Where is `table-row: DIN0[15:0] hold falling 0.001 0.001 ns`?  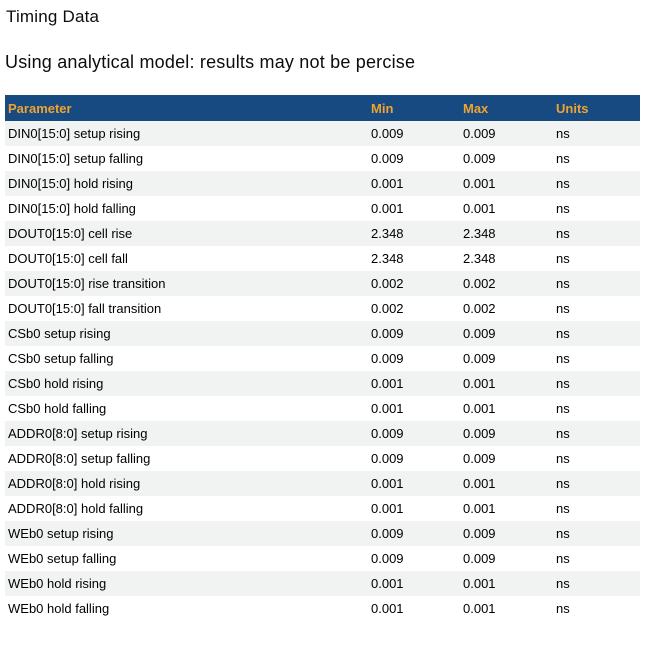 table-row: DIN0[15:0] hold falling 0.001 0.001 ns is located at coordinates (322, 208).